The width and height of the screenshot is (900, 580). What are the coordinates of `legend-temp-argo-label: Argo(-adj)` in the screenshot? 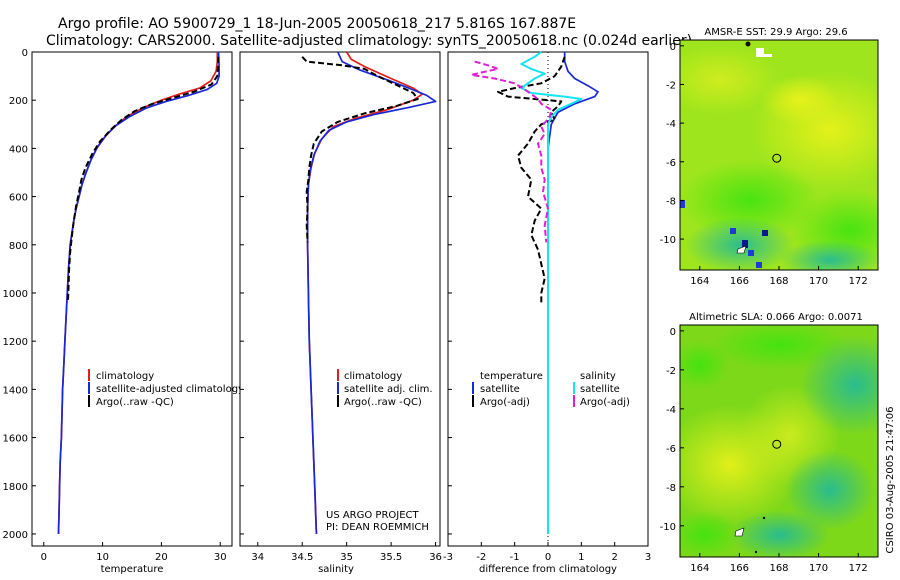 It's located at (505, 402).